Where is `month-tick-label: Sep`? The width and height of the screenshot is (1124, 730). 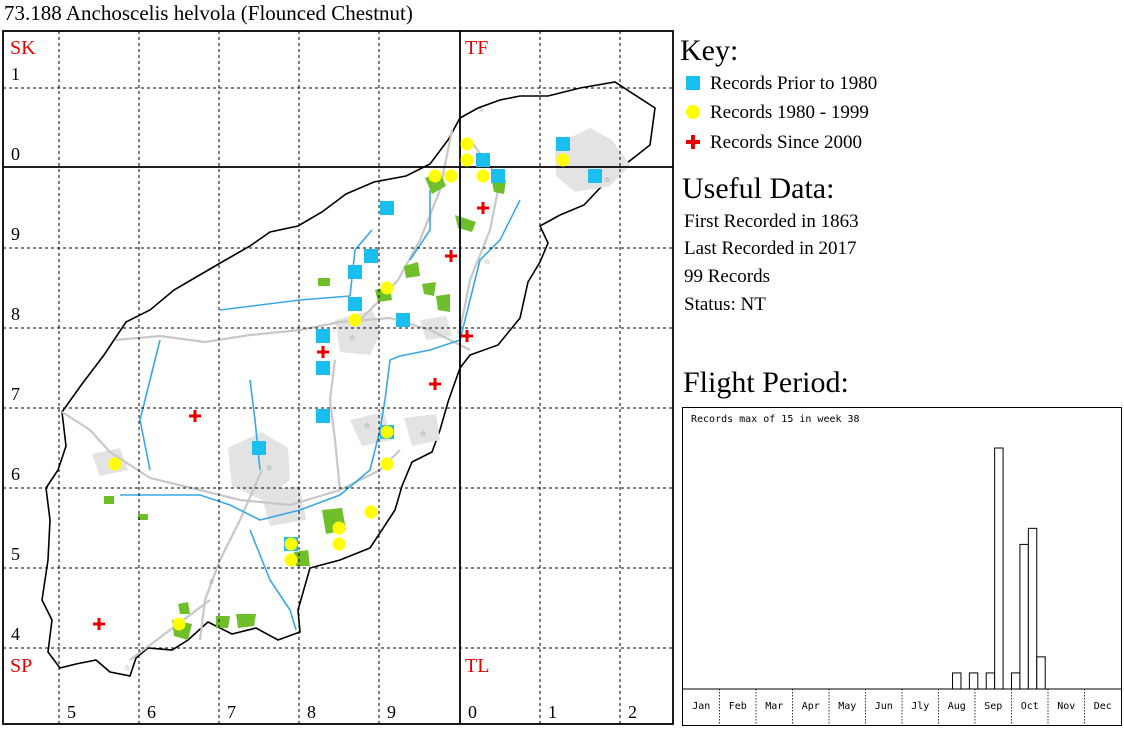 month-tick-label: Sep is located at coordinates (993, 706).